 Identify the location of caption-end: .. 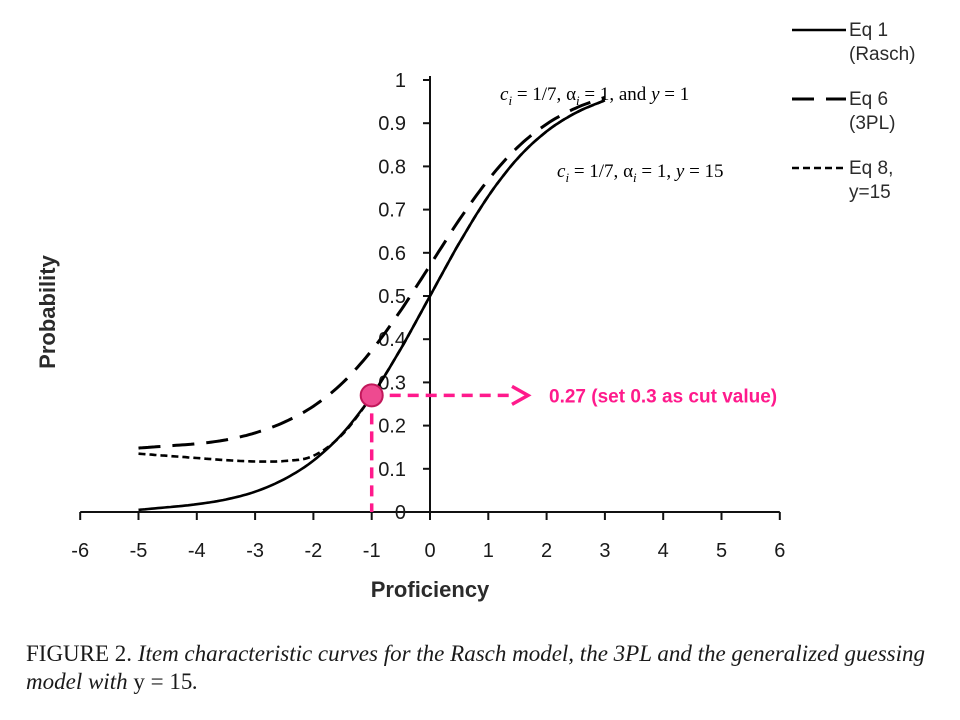
(195, 681).